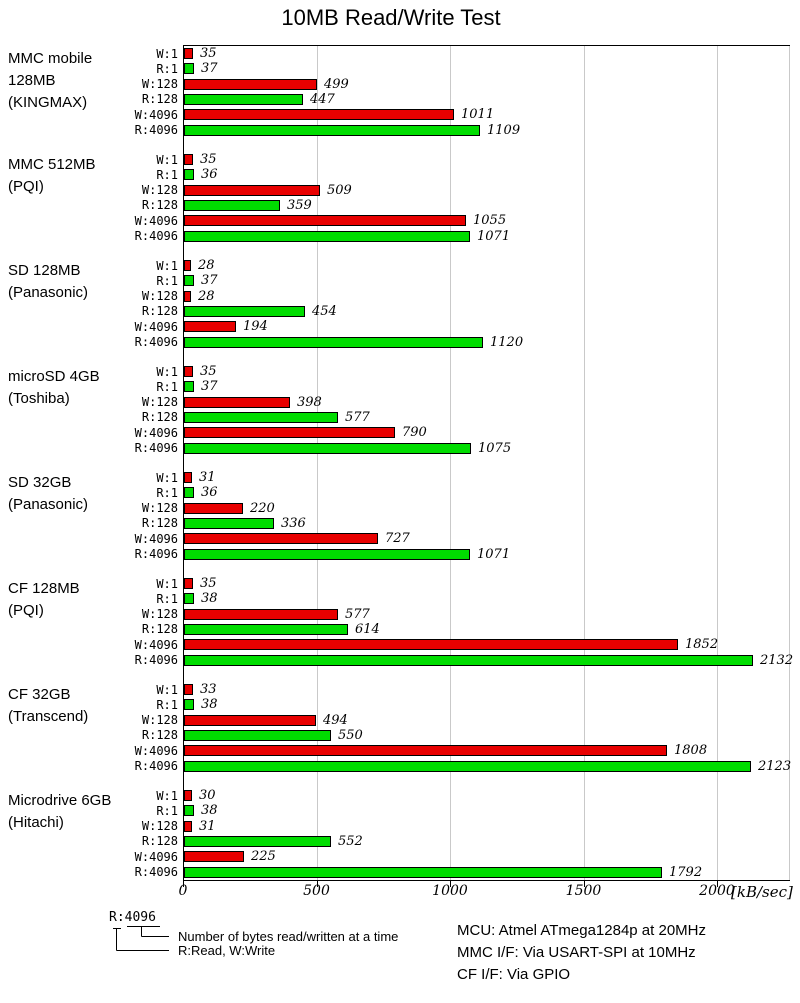 The height and width of the screenshot is (1003, 800). I want to click on bar-value-label: 30, so click(207, 795).